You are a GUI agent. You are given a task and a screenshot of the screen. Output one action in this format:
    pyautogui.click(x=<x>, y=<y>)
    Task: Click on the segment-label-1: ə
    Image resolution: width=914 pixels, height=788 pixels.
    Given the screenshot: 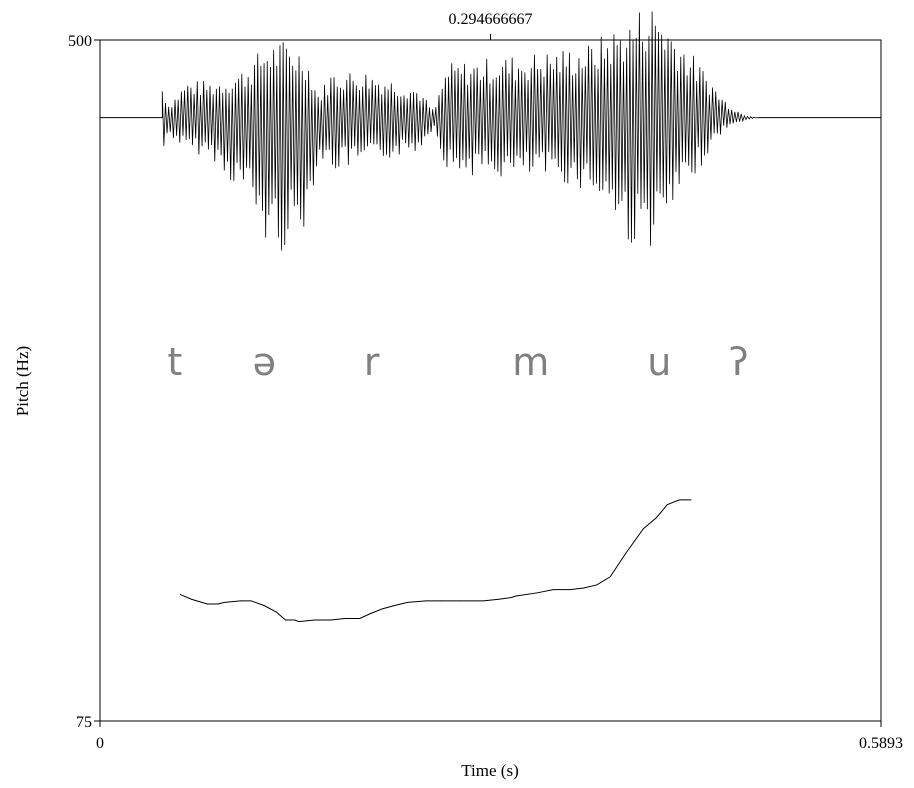 What is the action you would take?
    pyautogui.click(x=264, y=362)
    